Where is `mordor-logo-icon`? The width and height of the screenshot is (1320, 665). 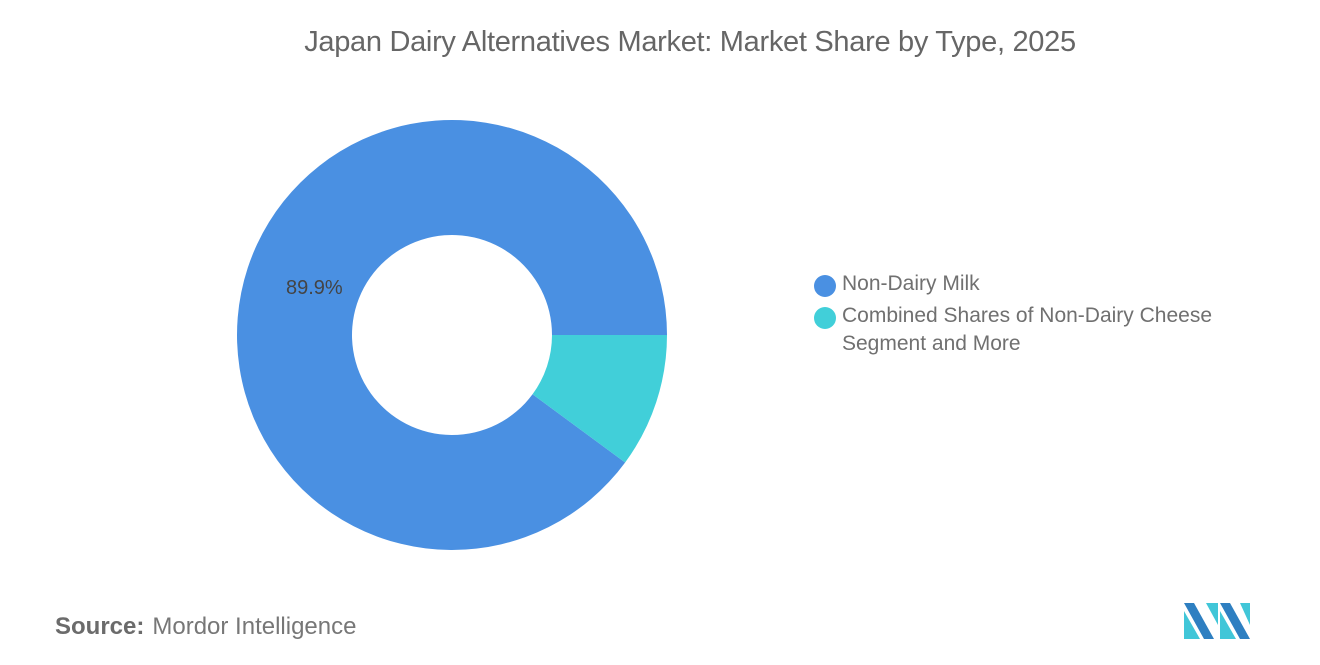
mordor-logo-icon is located at coordinates (1217, 621).